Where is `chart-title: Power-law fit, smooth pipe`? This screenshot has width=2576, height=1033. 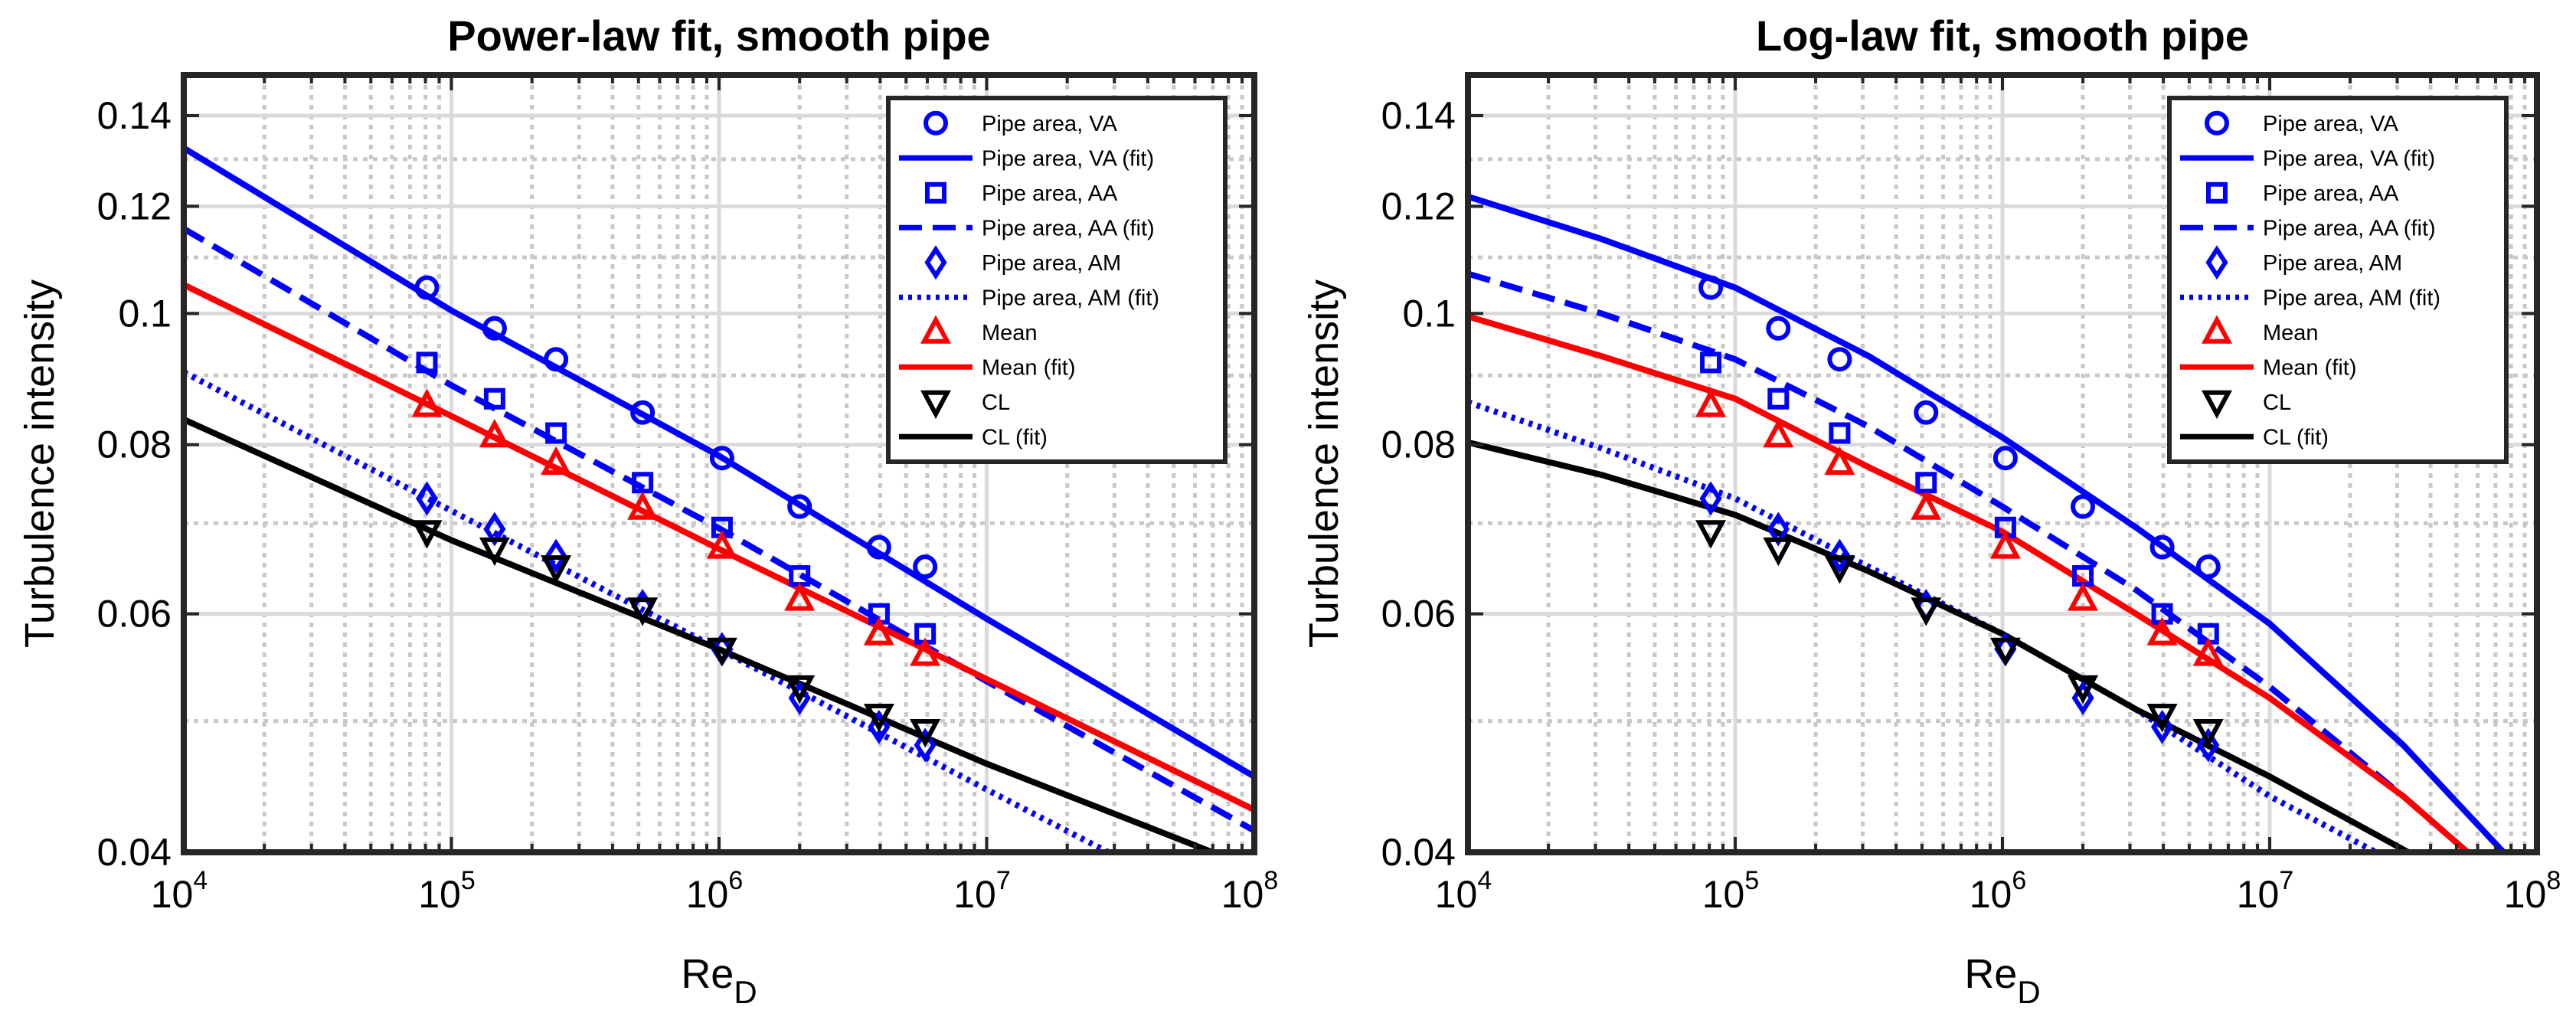 chart-title: Power-law fit, smooth pipe is located at coordinates (718, 35).